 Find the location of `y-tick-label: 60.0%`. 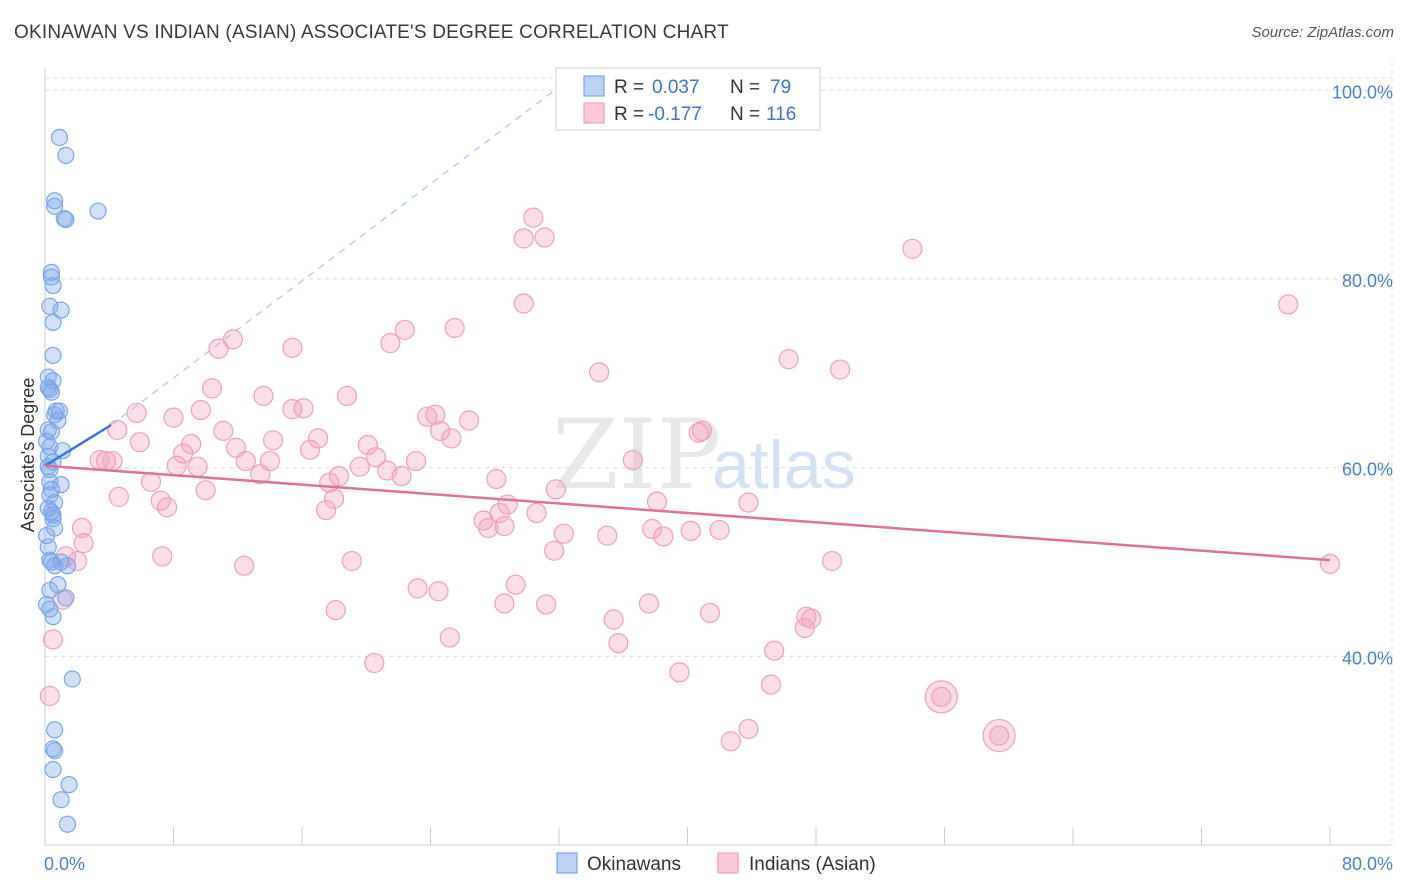

y-tick-label: 60.0% is located at coordinates (1367, 470).